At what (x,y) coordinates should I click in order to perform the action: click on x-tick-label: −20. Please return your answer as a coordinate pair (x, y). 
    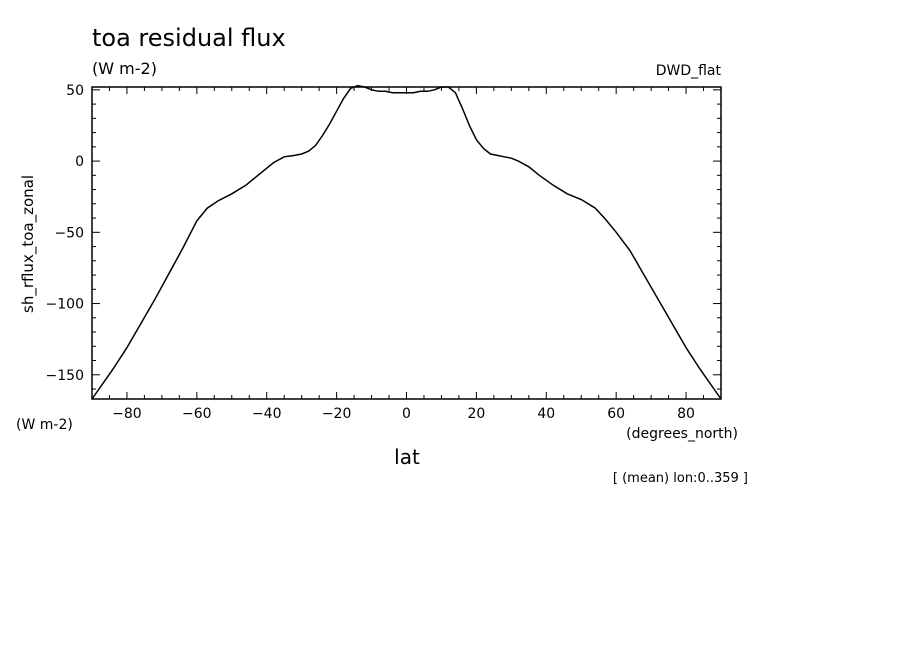
    Looking at the image, I should click on (337, 414).